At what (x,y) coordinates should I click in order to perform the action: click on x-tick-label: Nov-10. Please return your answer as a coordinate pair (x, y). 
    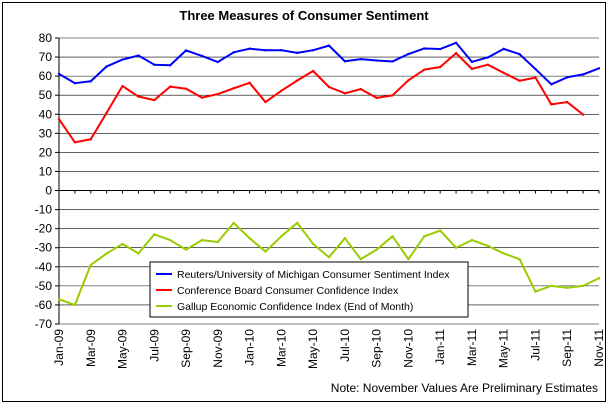
    Looking at the image, I should click on (408, 348).